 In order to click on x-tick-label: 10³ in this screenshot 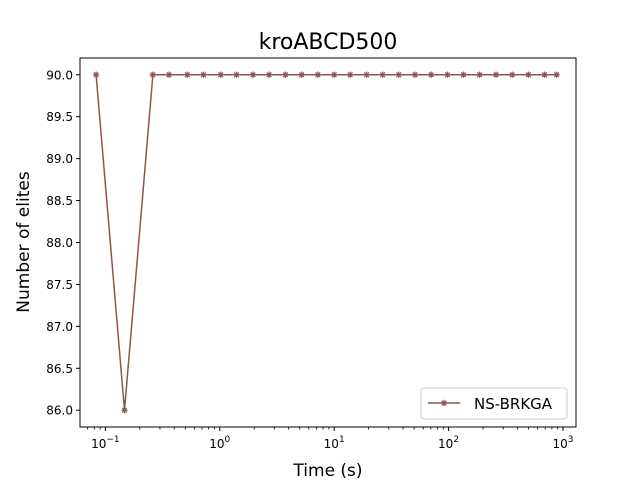, I will do `click(562, 443)`.